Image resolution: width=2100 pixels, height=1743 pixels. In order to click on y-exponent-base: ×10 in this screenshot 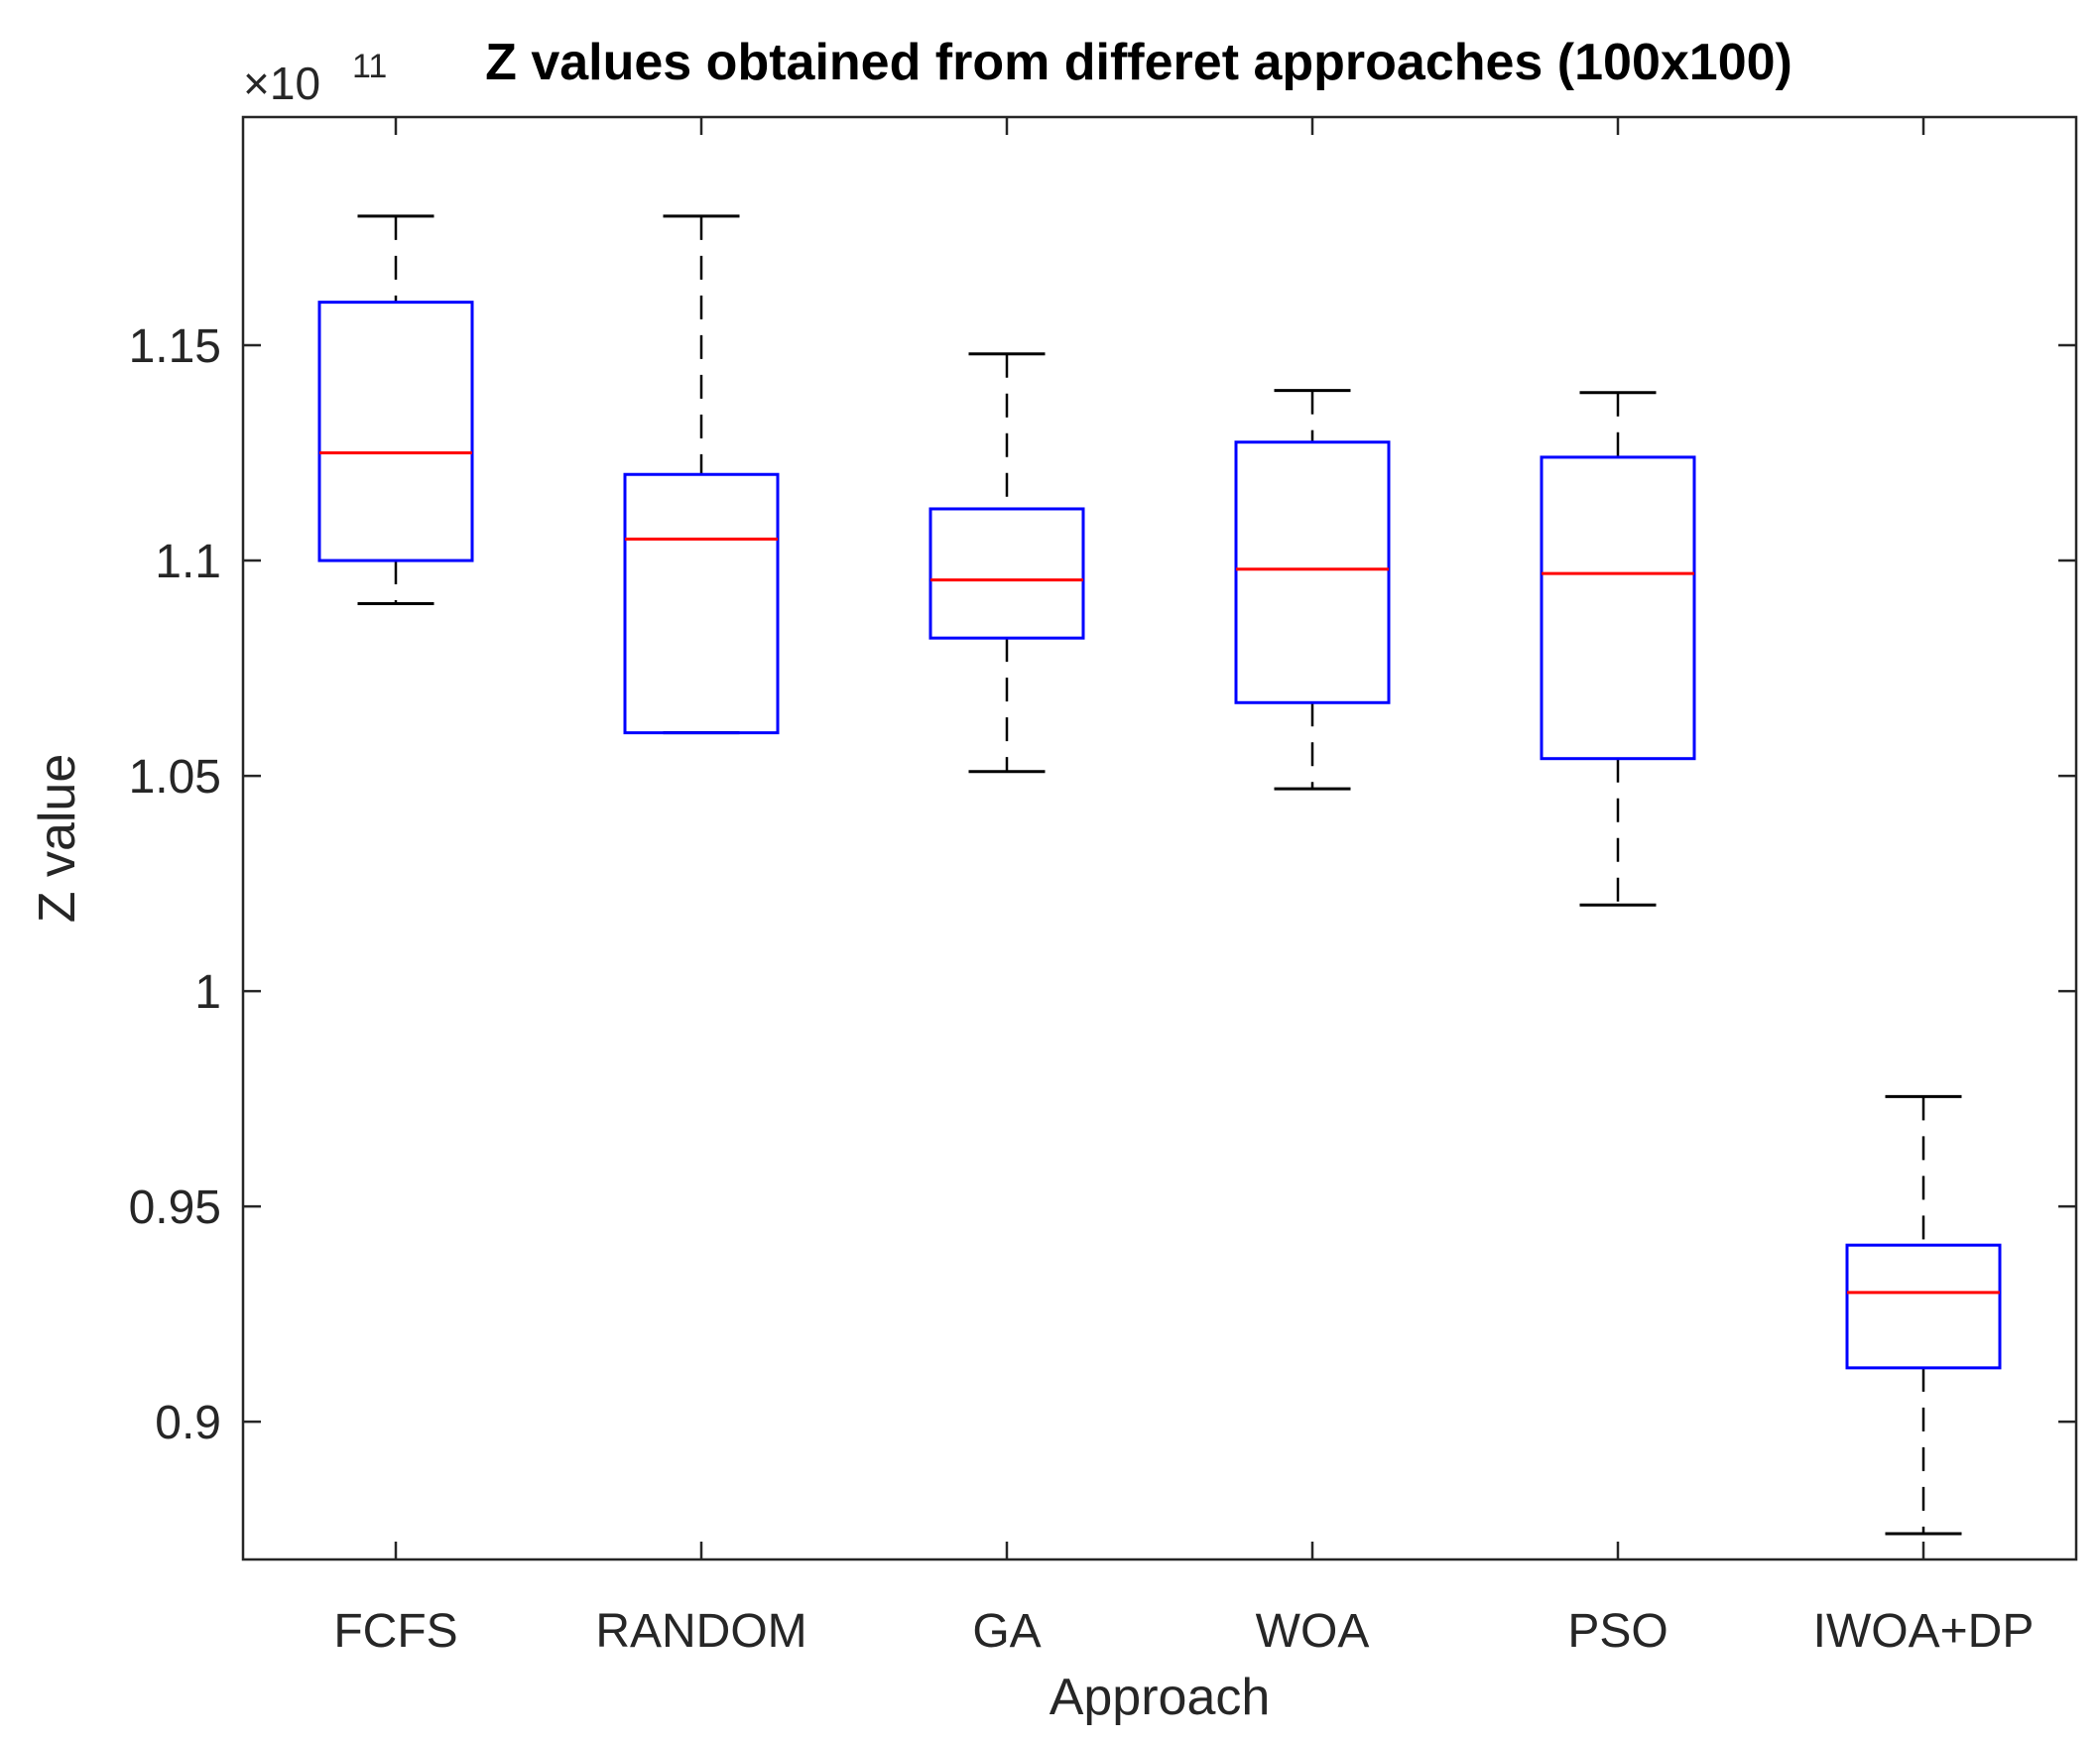, I will do `click(281, 84)`.